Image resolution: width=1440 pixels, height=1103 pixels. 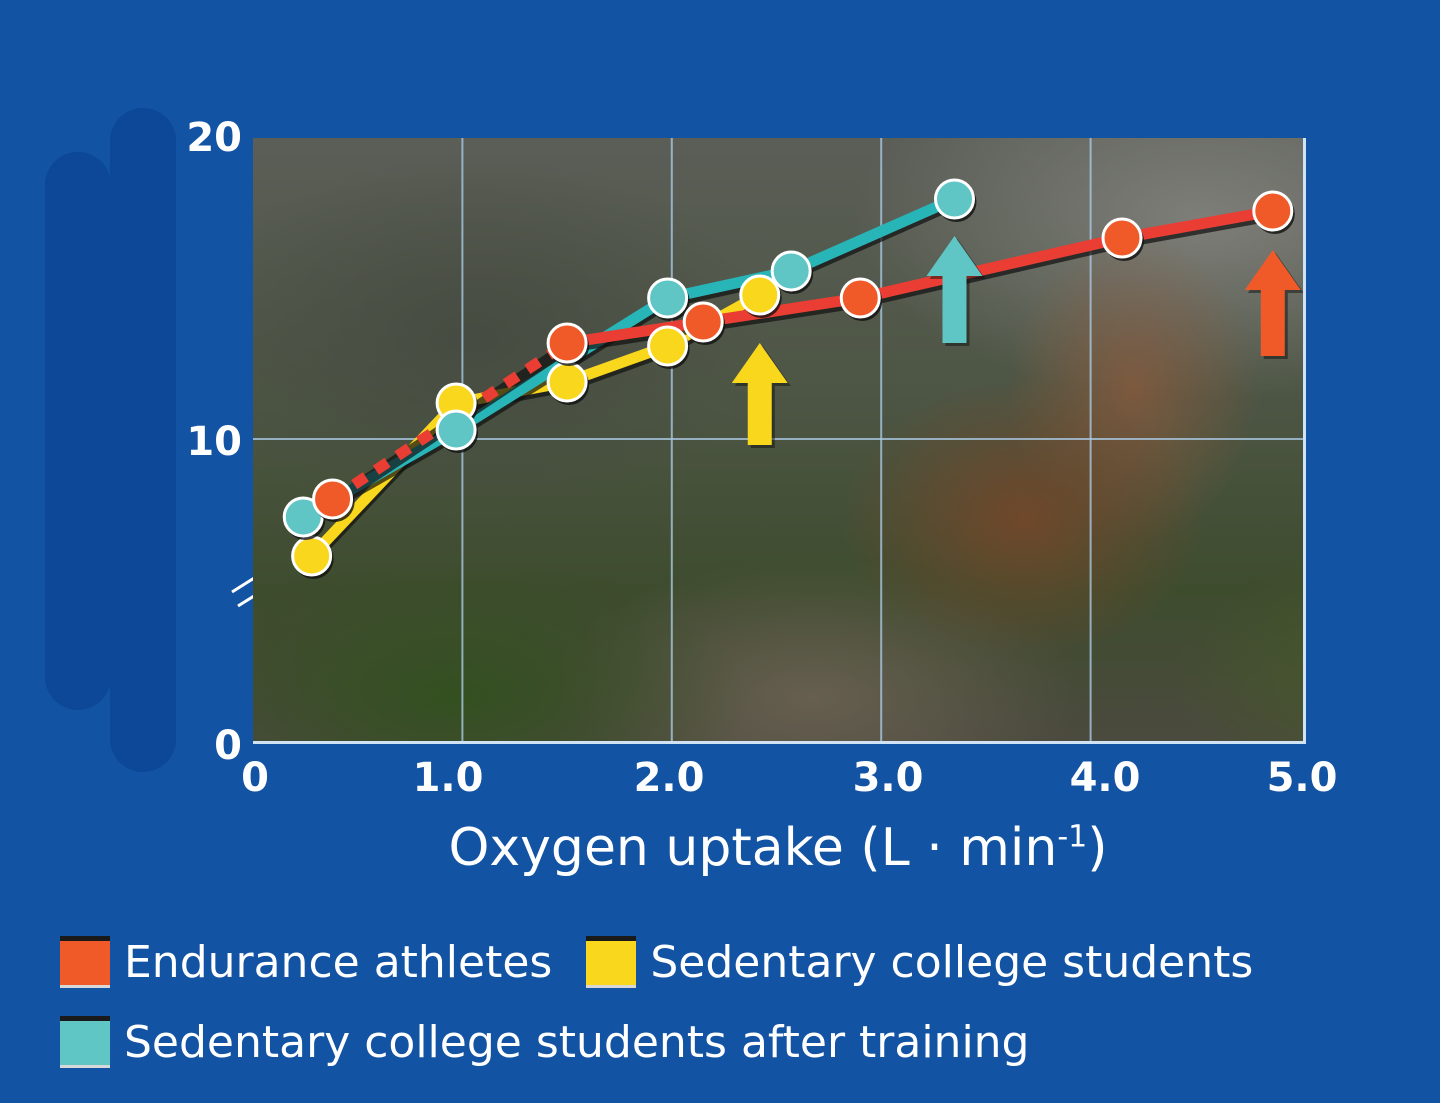 I want to click on x-tick-0: 0, so click(x=255, y=778).